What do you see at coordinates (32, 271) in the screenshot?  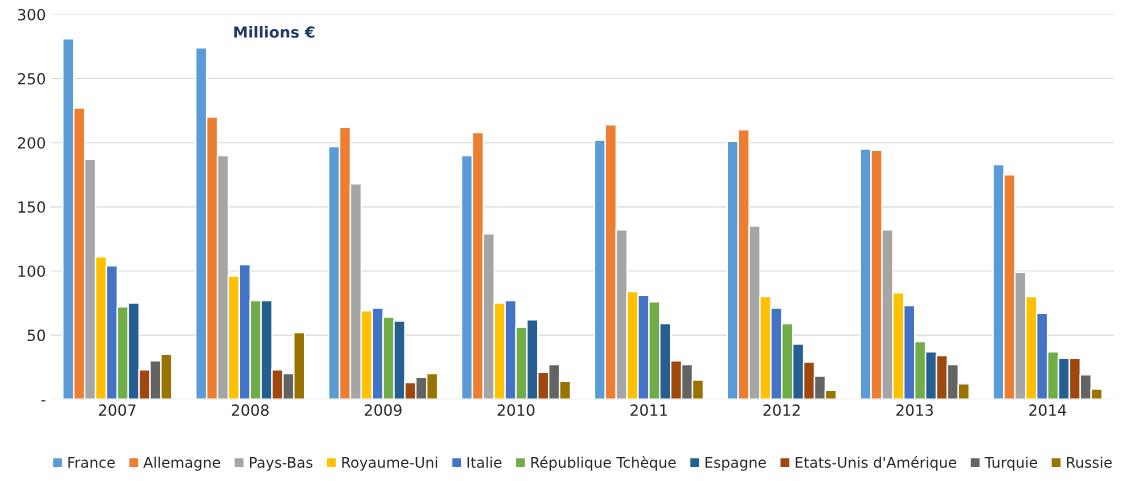 I see `y-tick-label: 100` at bounding box center [32, 271].